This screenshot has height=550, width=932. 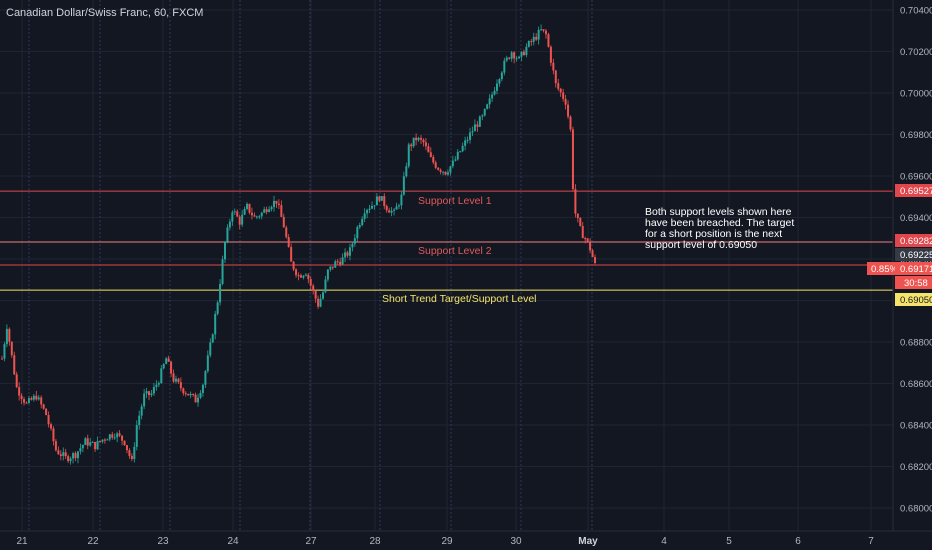 I want to click on change-tag: 0.85%, so click(x=884, y=269).